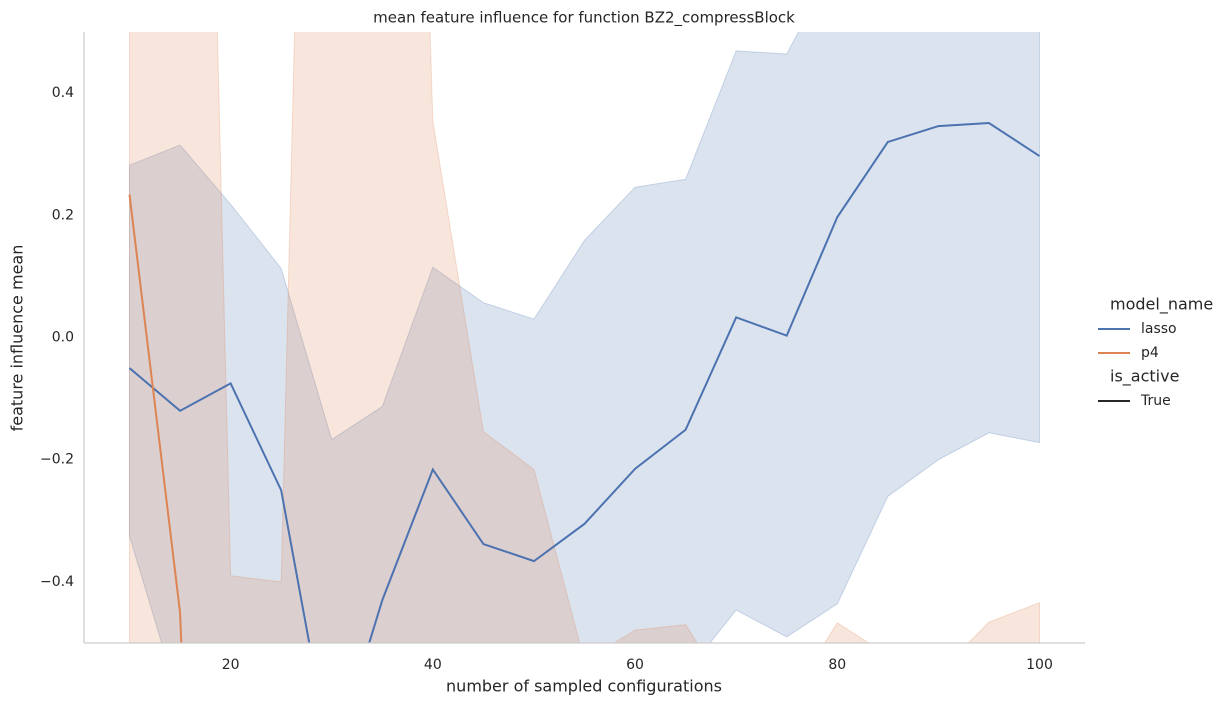  Describe the element at coordinates (837, 665) in the screenshot. I see `x-tick-label: 80` at that location.